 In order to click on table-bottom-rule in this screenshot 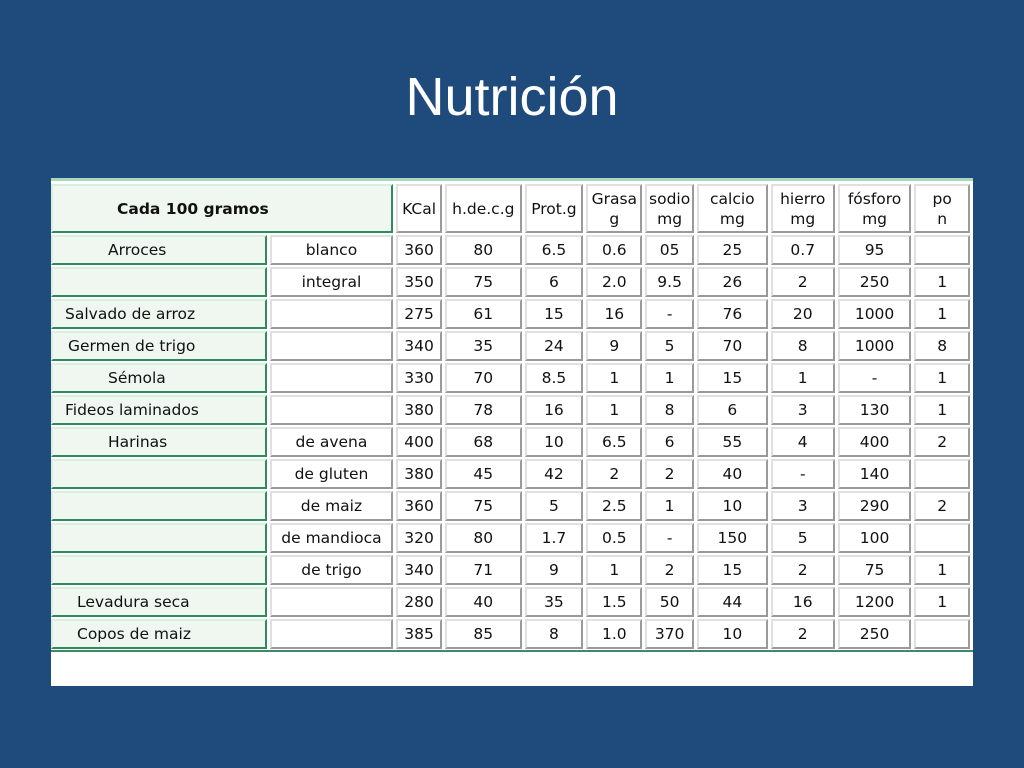, I will do `click(512, 651)`.